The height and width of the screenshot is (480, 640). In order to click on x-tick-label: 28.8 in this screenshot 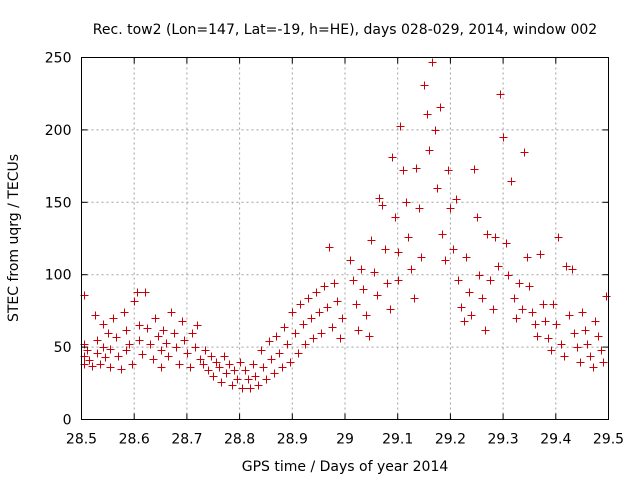, I will do `click(239, 440)`.